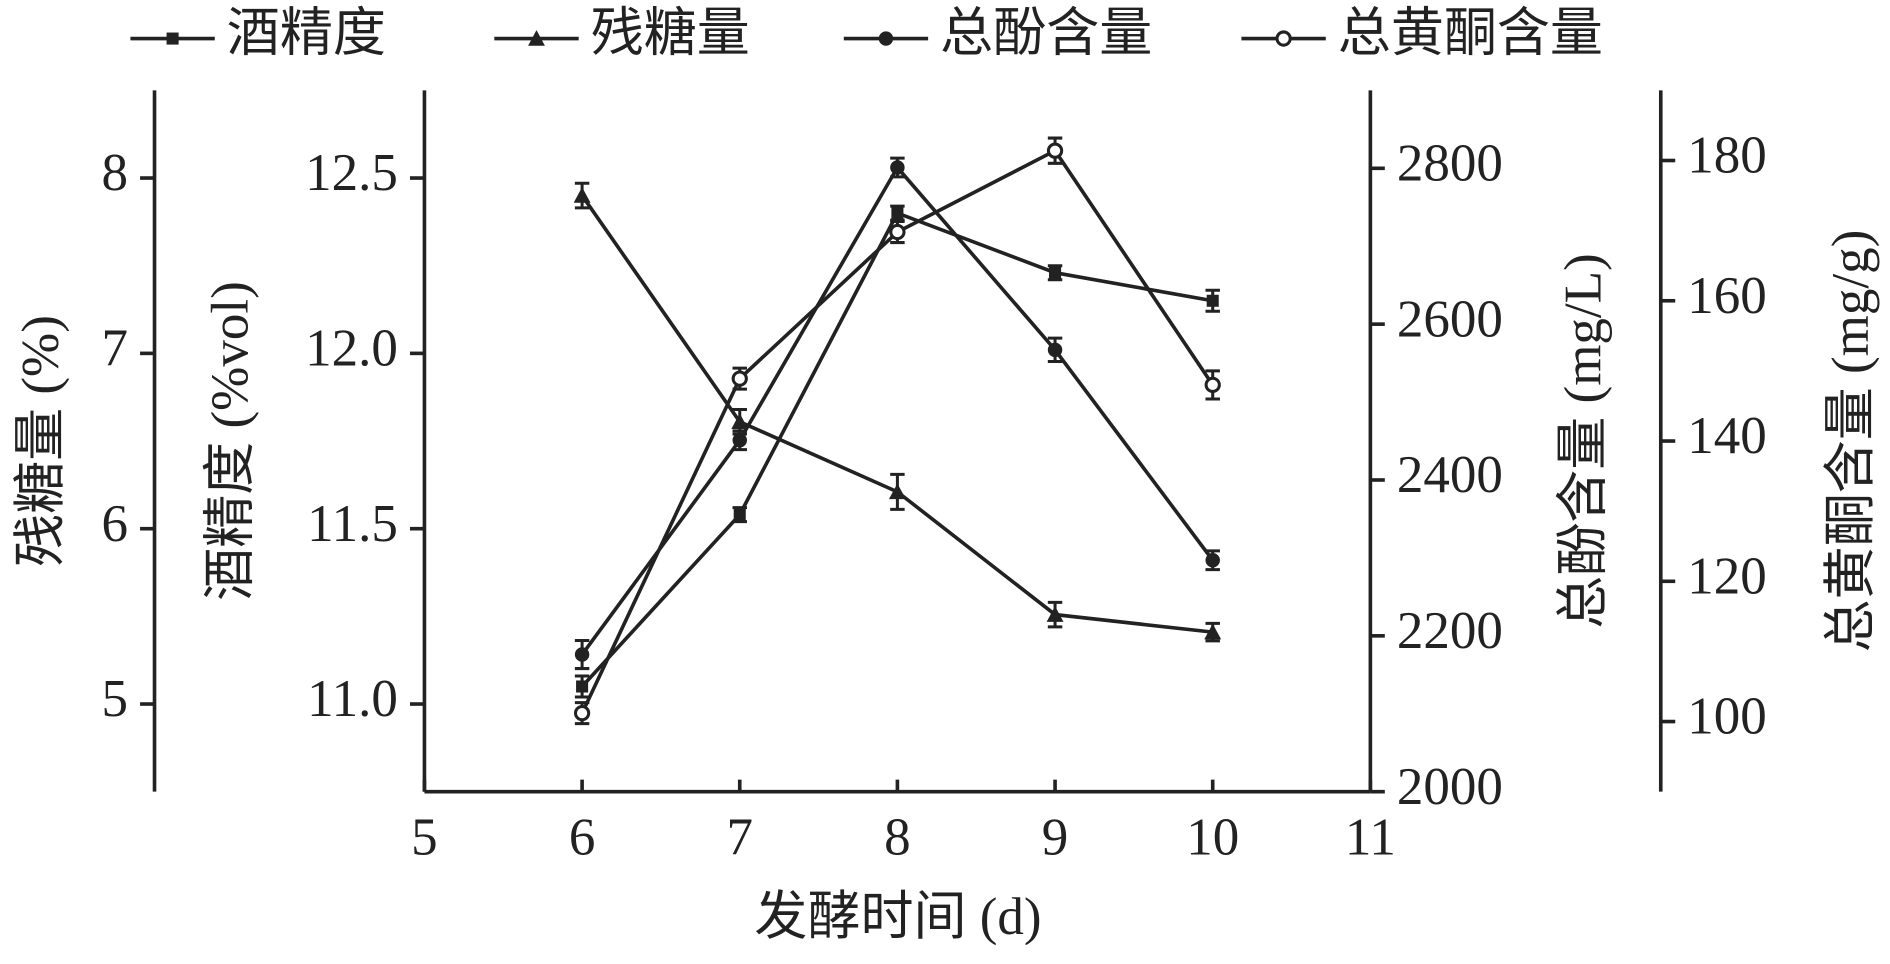 Image resolution: width=1890 pixels, height=964 pixels. What do you see at coordinates (1584, 440) in the screenshot?
I see `y3-axis-label: 总酚含量 (mg/L)` at bounding box center [1584, 440].